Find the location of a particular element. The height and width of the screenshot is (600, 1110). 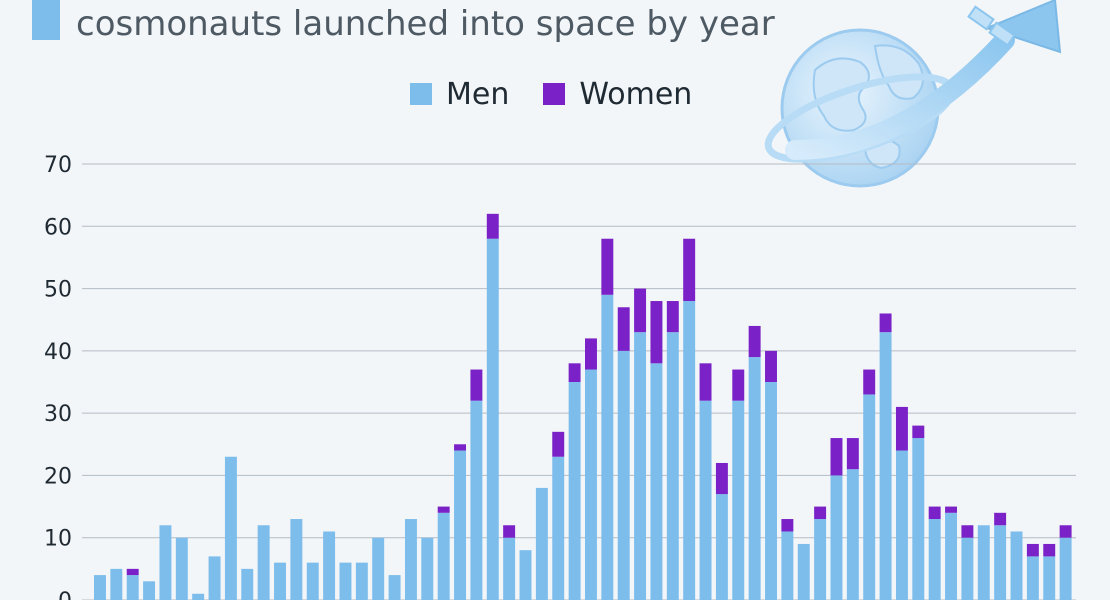

legend-swatch-women is located at coordinates (554, 94).